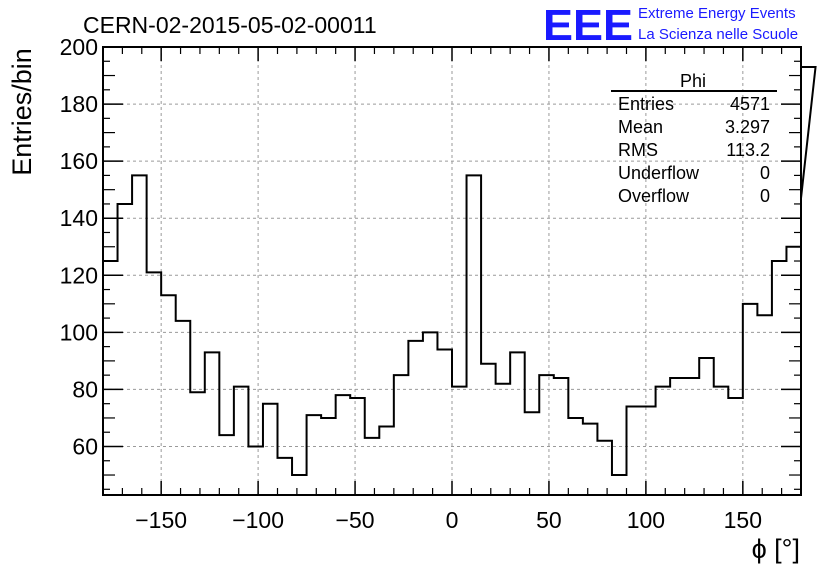 The image size is (836, 572). What do you see at coordinates (646, 104) in the screenshot?
I see `stats-row-label: Entries` at bounding box center [646, 104].